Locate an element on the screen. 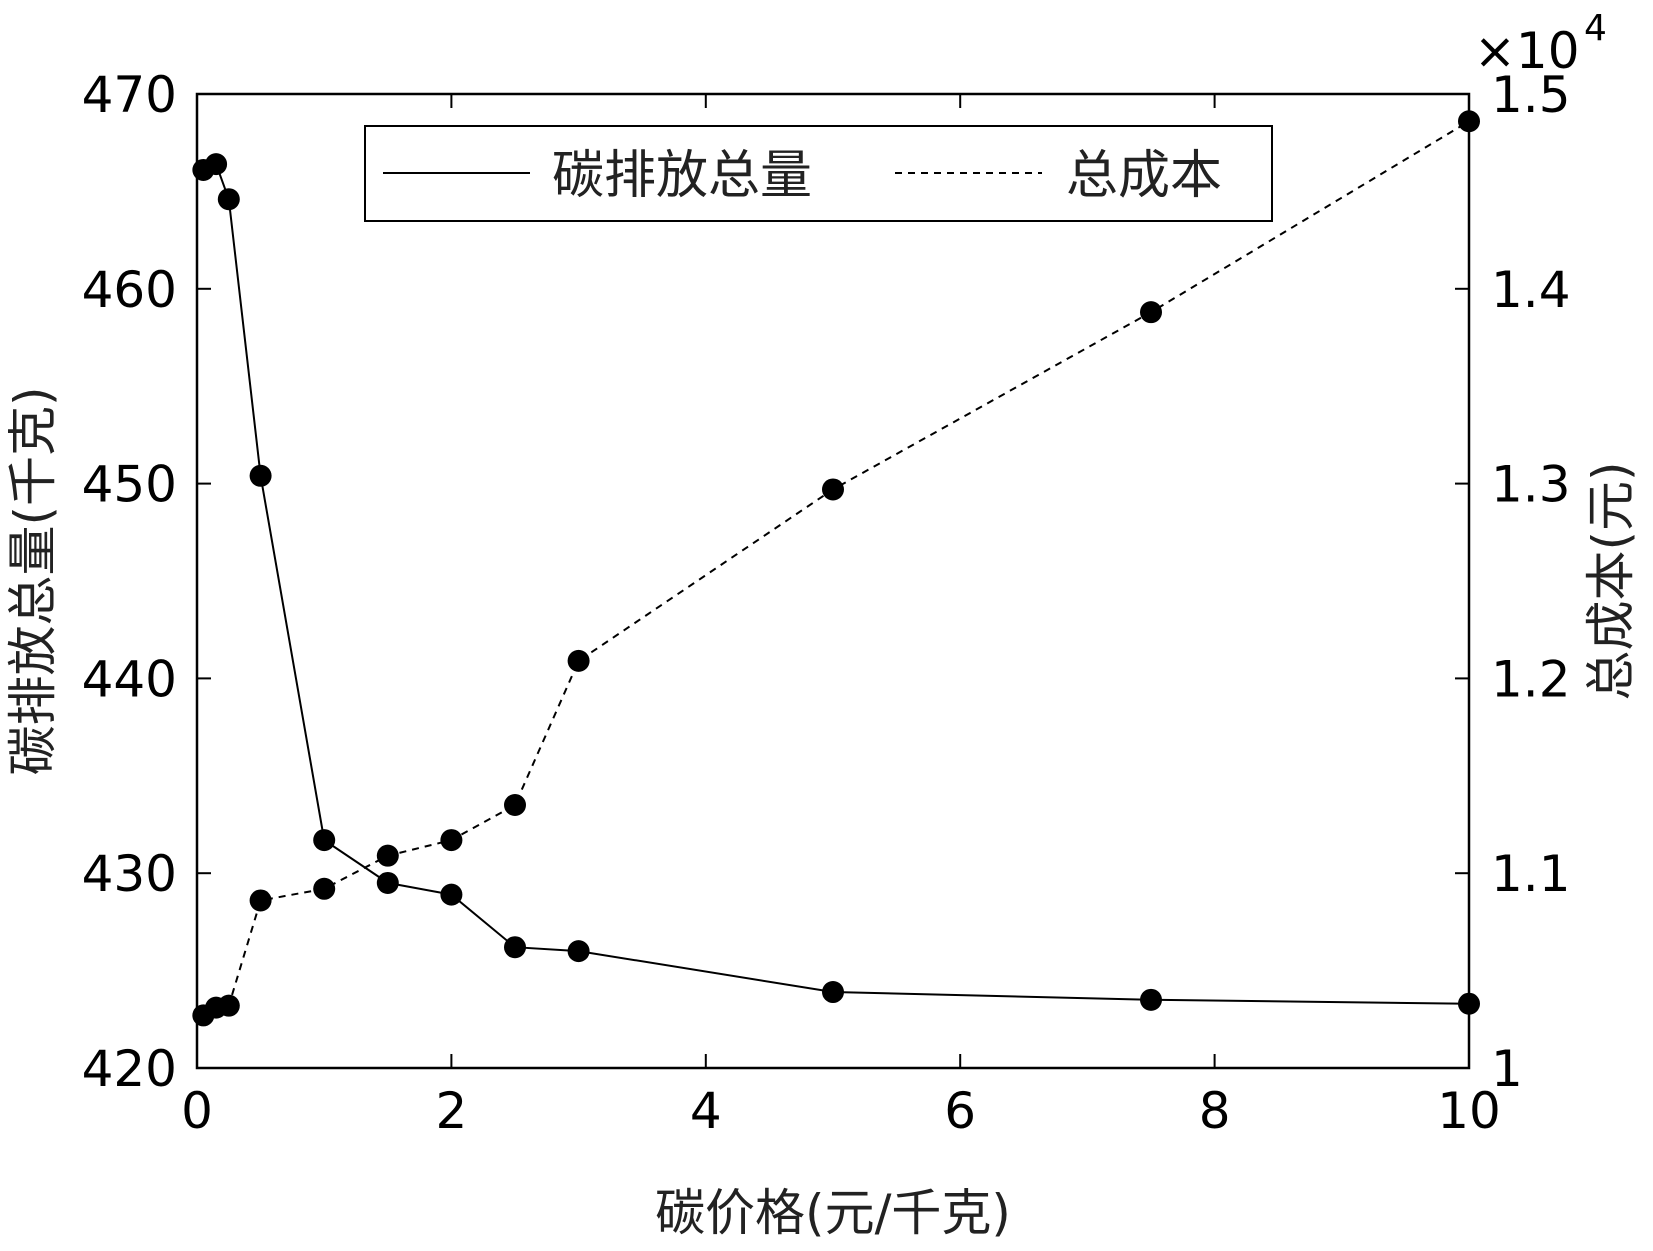  x-tick-label-5: 10 is located at coordinates (1469, 1111).